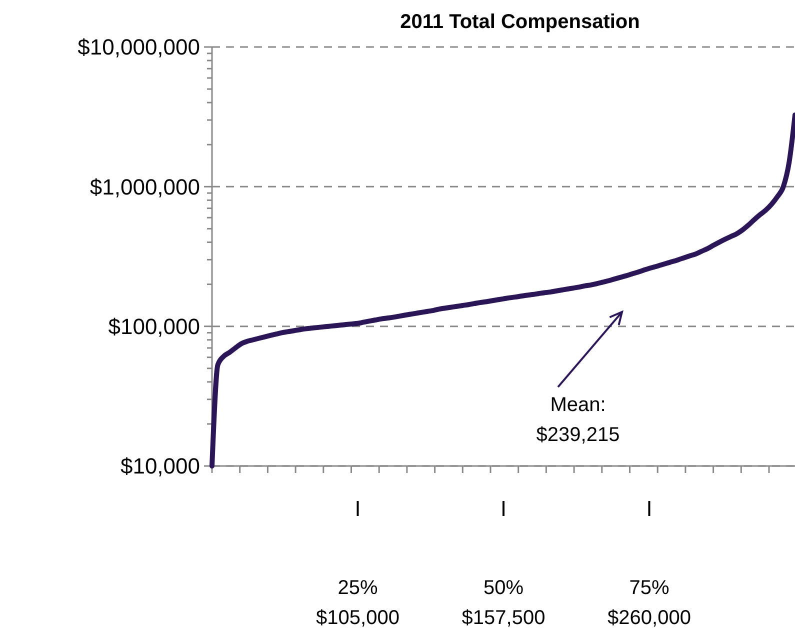  I want to click on annotation: Mean: $239,215, so click(578, 420).